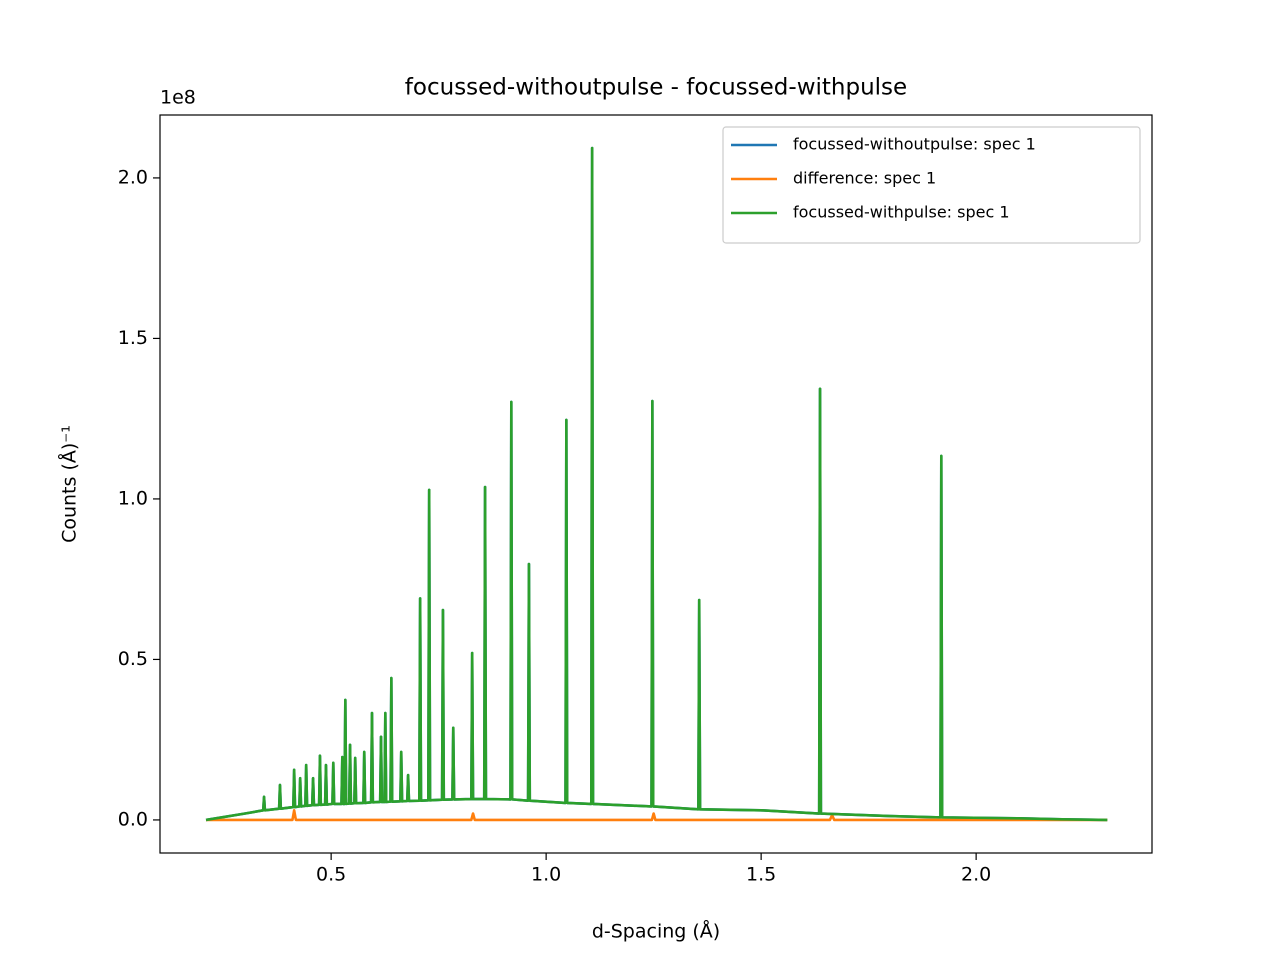 The image size is (1280, 960). Describe the element at coordinates (657, 815) in the screenshot. I see `series-line` at that location.